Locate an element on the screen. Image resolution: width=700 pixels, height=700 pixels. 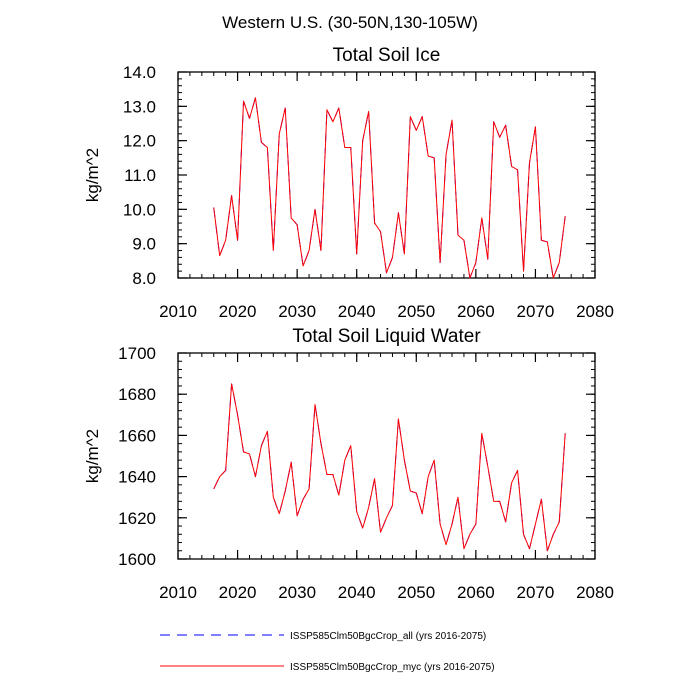
chart-title: Total Soil Ice is located at coordinates (387, 55).